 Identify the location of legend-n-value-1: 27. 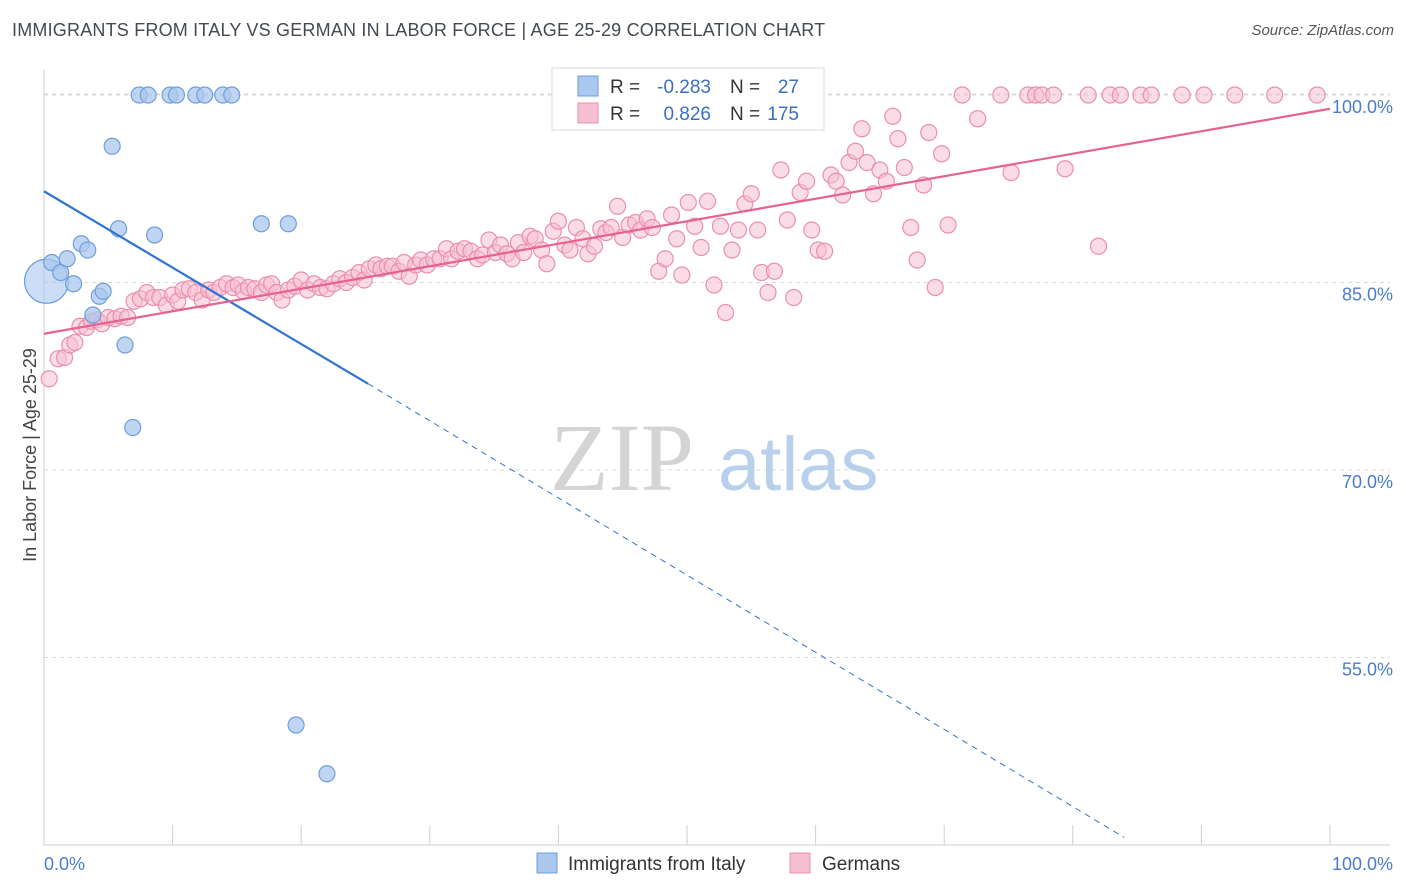
(788, 87).